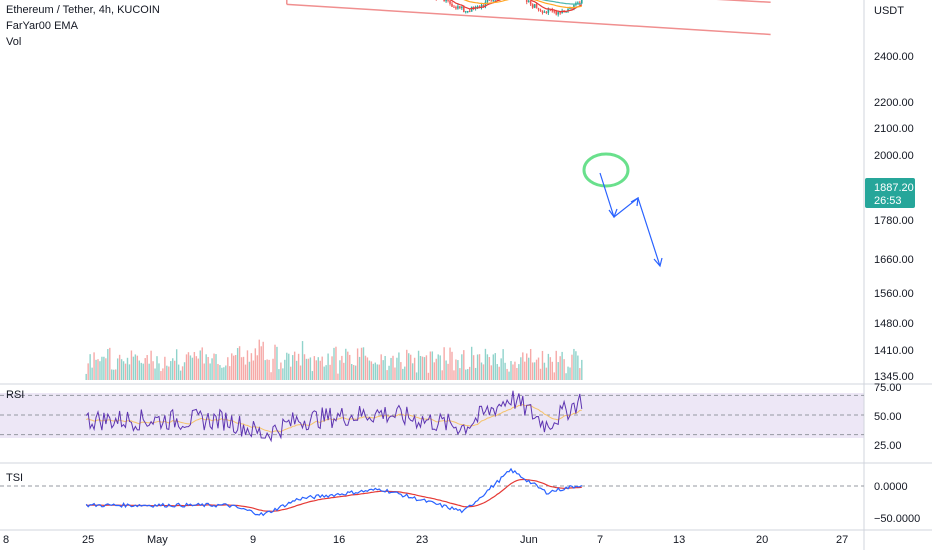 This screenshot has height=550, width=932. What do you see at coordinates (14, 478) in the screenshot?
I see `tsi-label: TSI` at bounding box center [14, 478].